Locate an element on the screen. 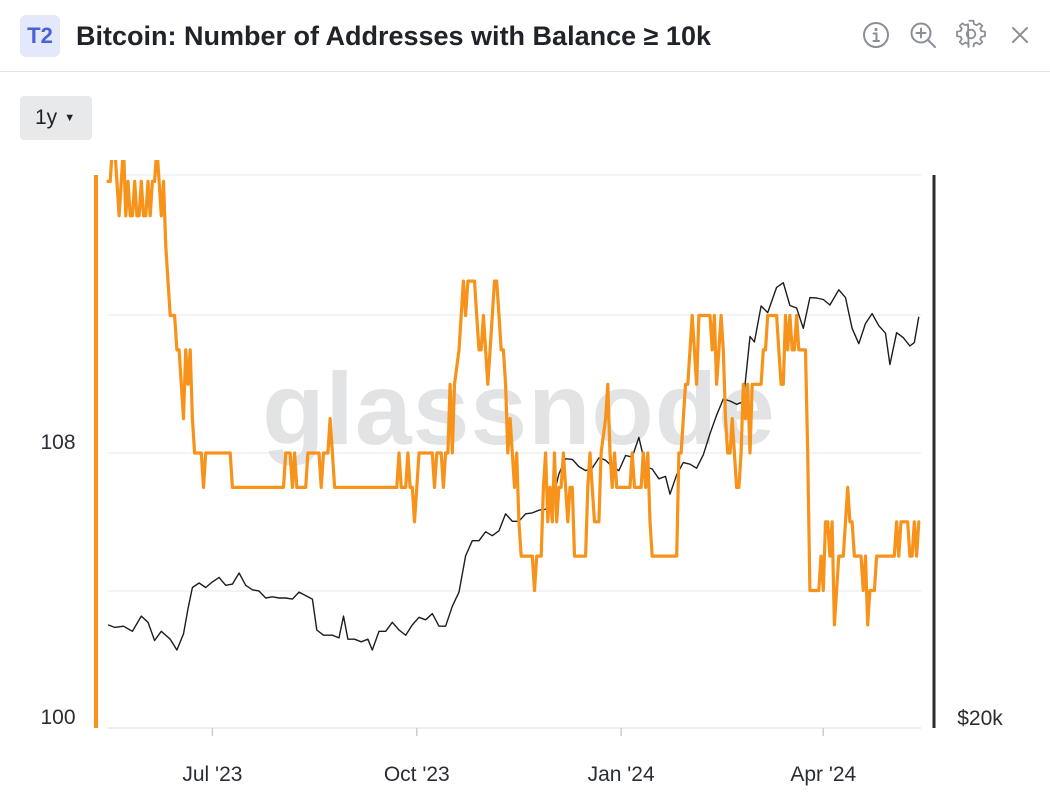  zoom-in-icon is located at coordinates (923, 35).